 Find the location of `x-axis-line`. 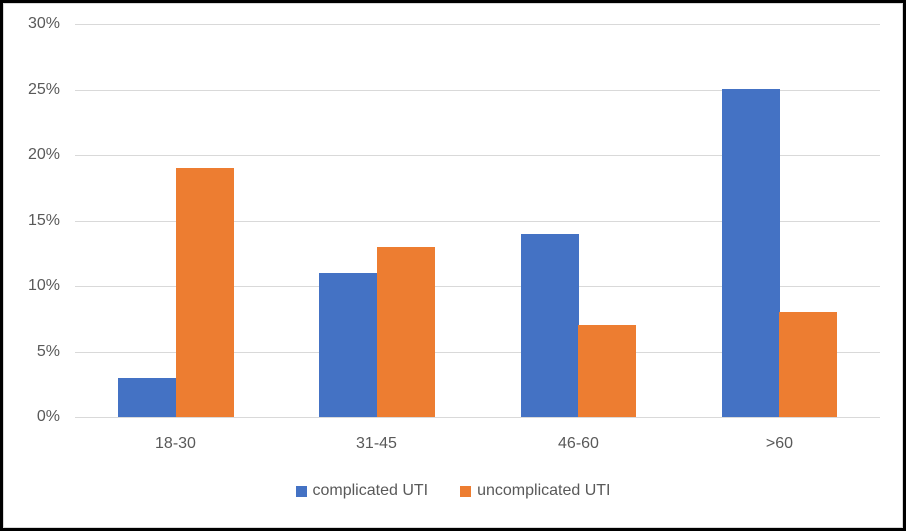

x-axis-line is located at coordinates (477, 417).